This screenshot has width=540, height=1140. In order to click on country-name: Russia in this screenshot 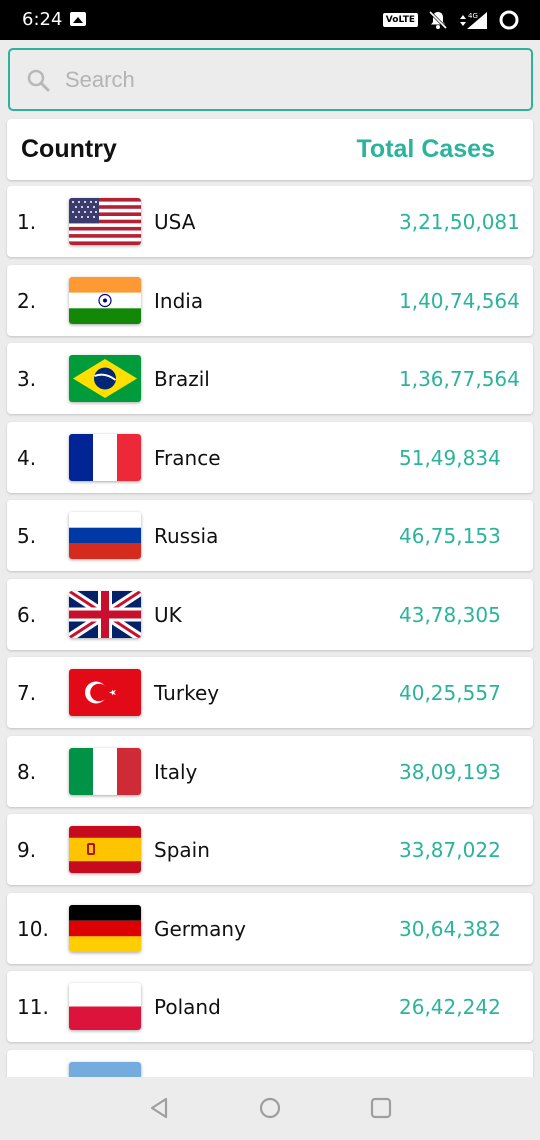, I will do `click(186, 536)`.